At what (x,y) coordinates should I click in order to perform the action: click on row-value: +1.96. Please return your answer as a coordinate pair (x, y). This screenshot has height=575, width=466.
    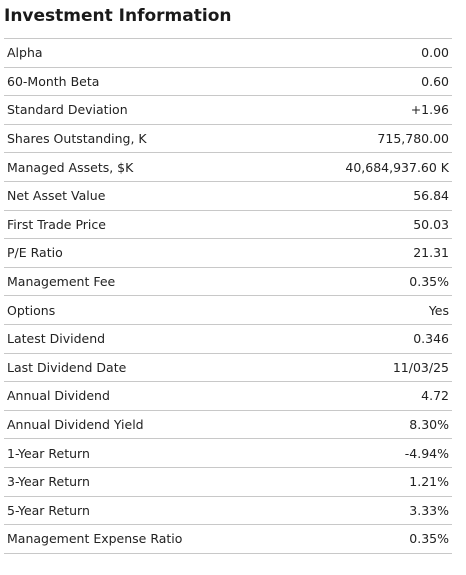
    Looking at the image, I should click on (367, 110).